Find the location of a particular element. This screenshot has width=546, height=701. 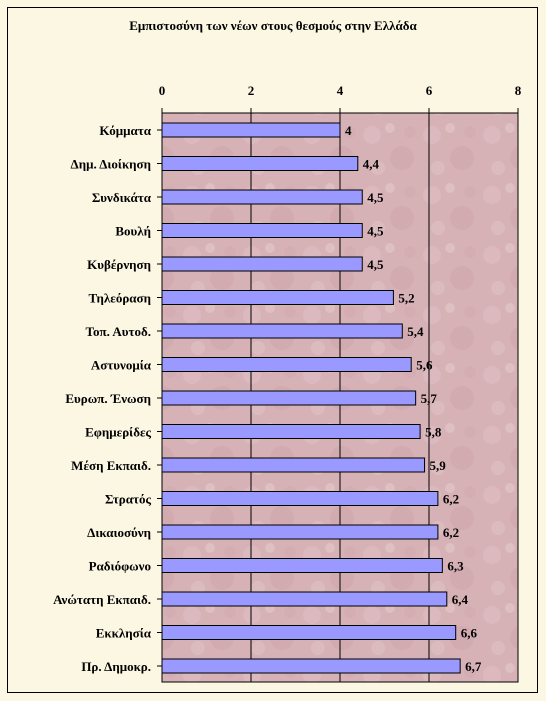

x-axis: 0 2 4 6 8 is located at coordinates (340, 98).